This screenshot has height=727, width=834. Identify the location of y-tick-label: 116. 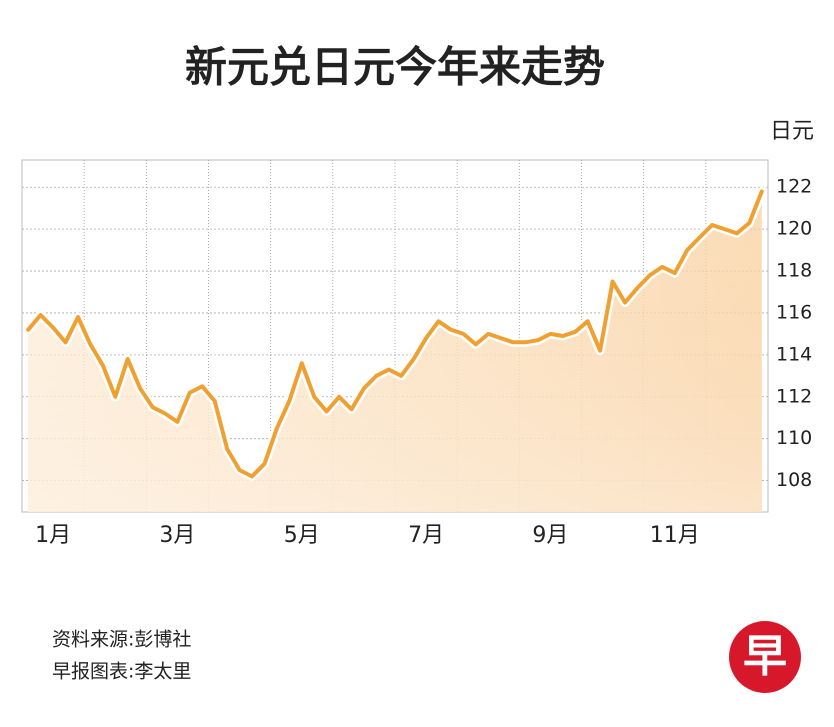
(794, 312).